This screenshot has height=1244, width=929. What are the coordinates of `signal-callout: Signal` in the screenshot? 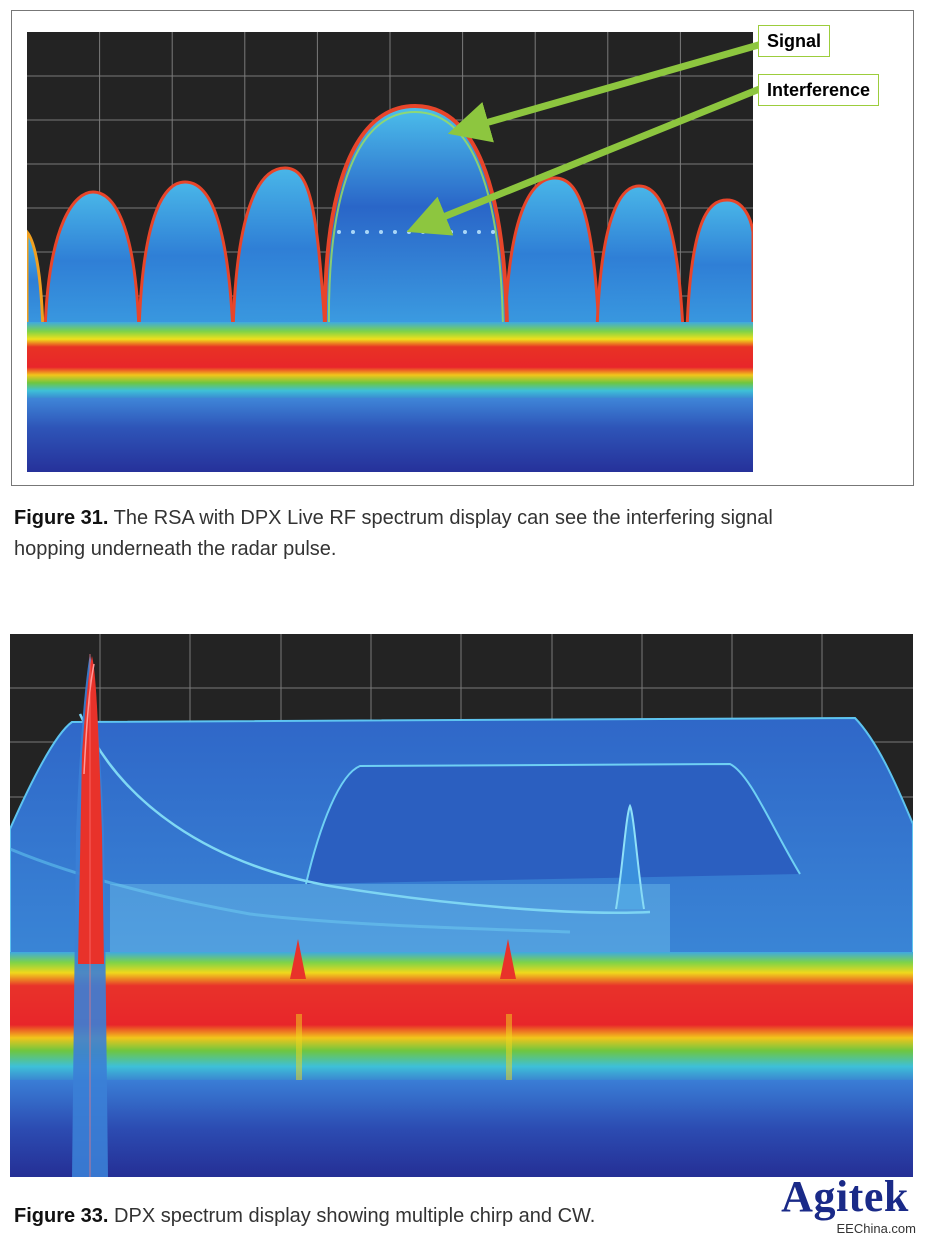 It's located at (794, 41).